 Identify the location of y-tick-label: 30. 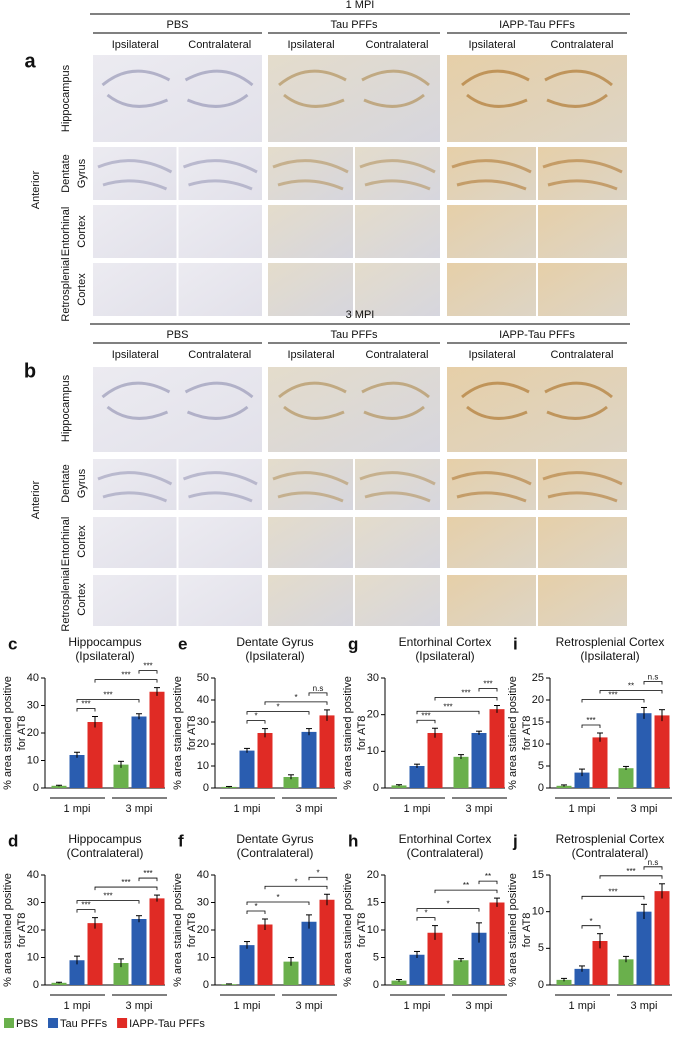
(33, 705).